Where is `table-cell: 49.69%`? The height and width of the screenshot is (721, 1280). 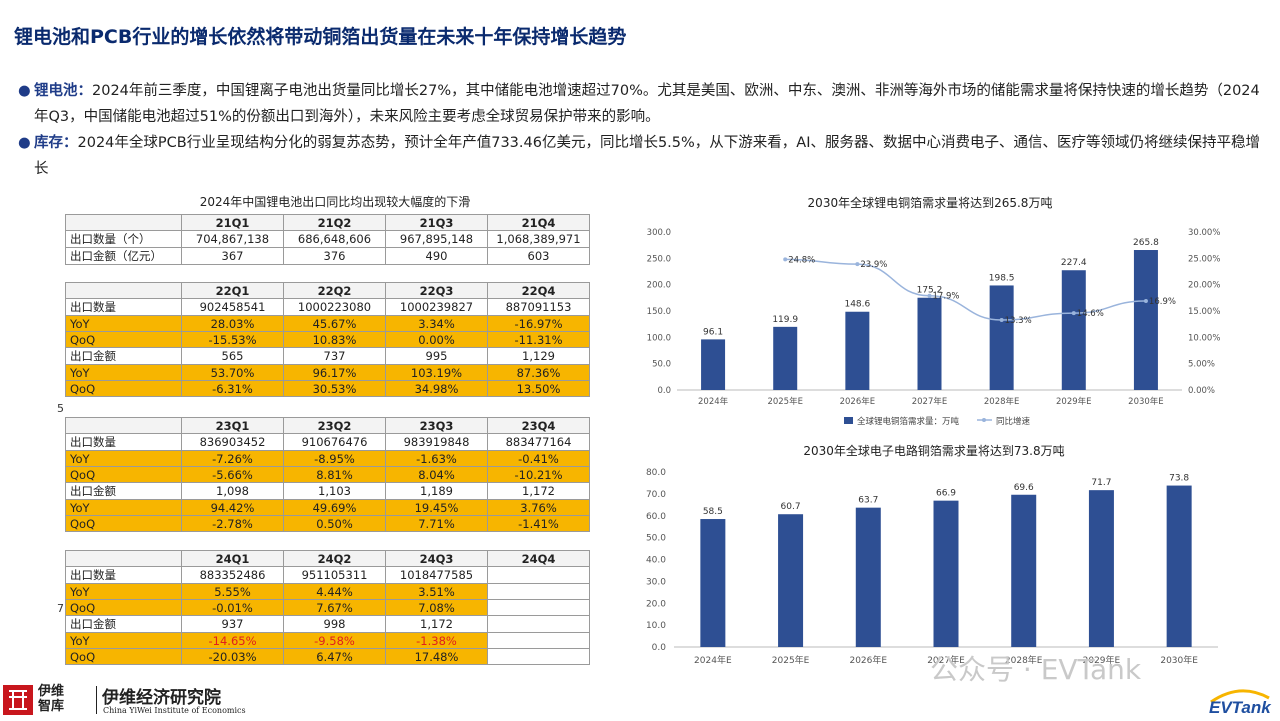 table-cell: 49.69% is located at coordinates (334, 507).